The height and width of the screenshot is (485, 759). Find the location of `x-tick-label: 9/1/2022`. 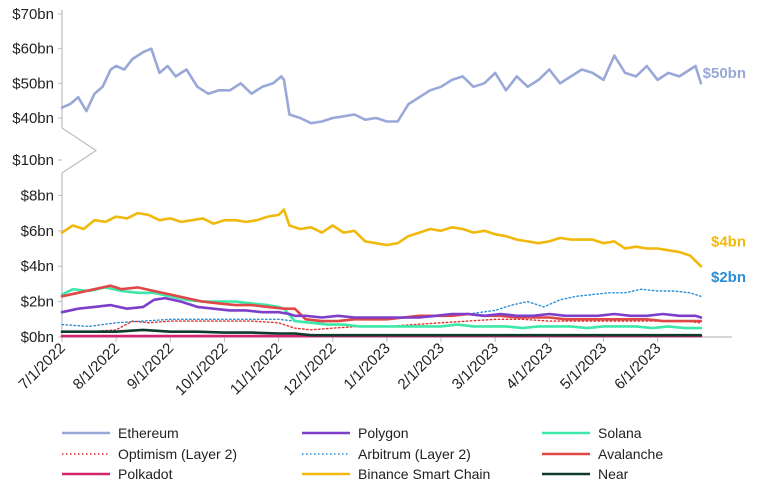

x-tick-label: 9/1/2022 is located at coordinates (150, 366).